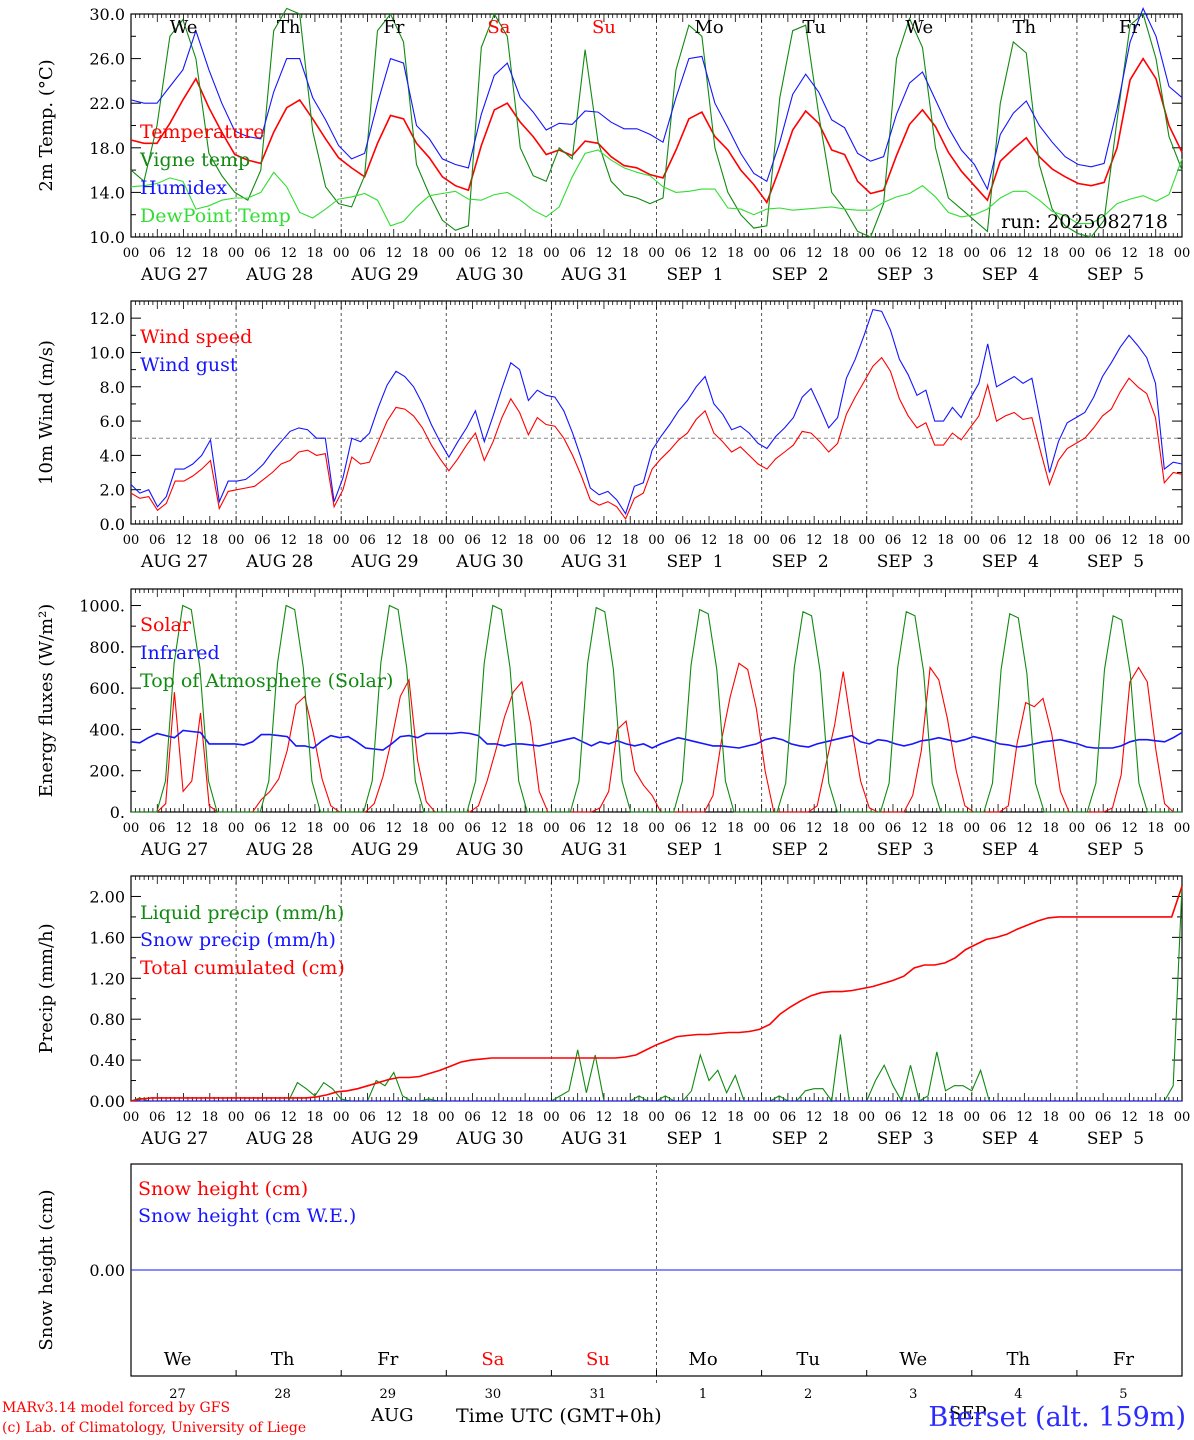 The image size is (1194, 1440). What do you see at coordinates (656, 700) in the screenshot?
I see `plot-frame` at bounding box center [656, 700].